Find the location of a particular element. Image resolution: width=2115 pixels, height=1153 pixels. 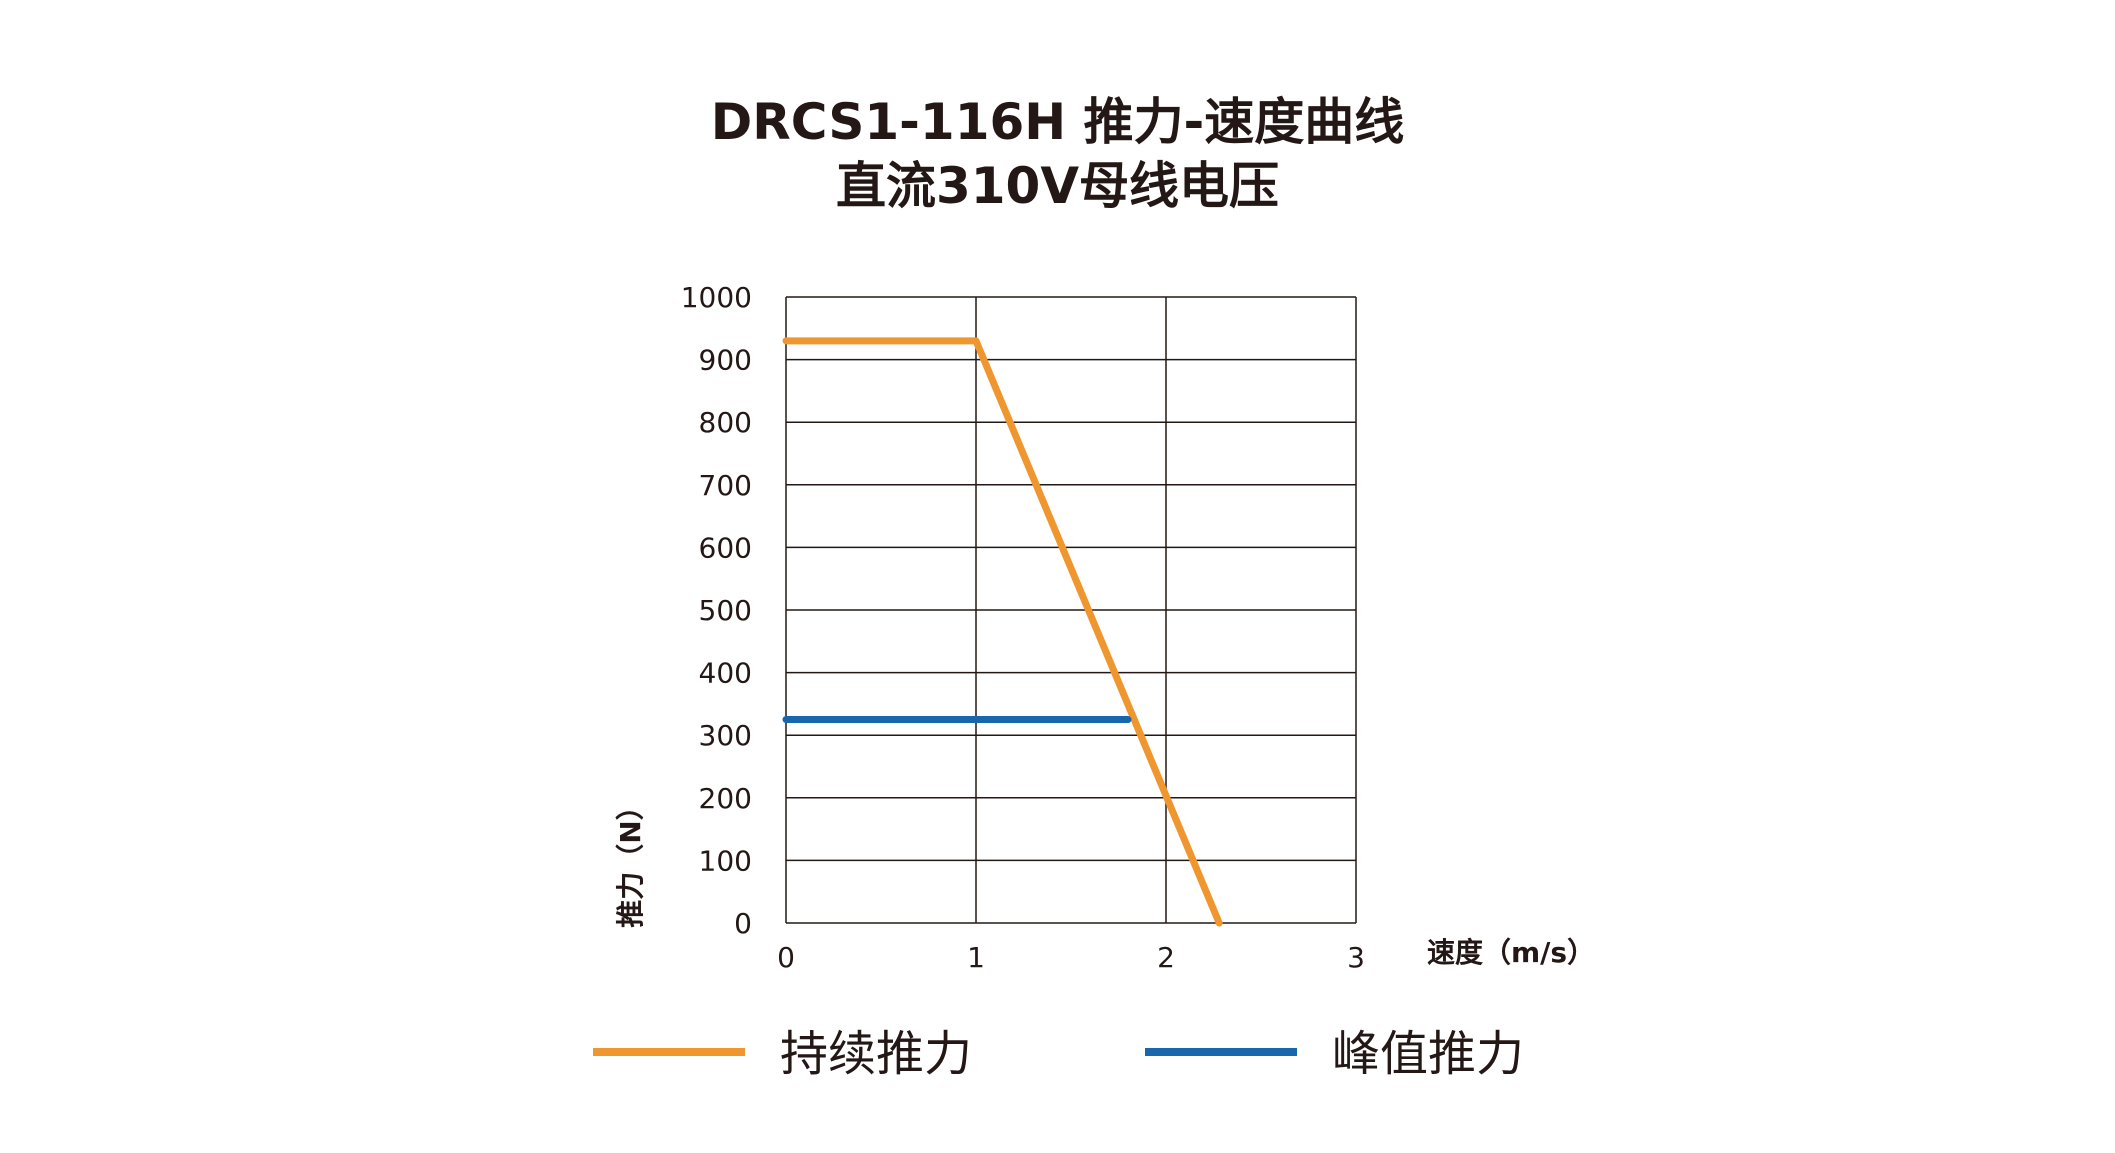

chart-title: DRCS1-116H 推力-速度曲线 直流310V母线电压 is located at coordinates (1057, 154).